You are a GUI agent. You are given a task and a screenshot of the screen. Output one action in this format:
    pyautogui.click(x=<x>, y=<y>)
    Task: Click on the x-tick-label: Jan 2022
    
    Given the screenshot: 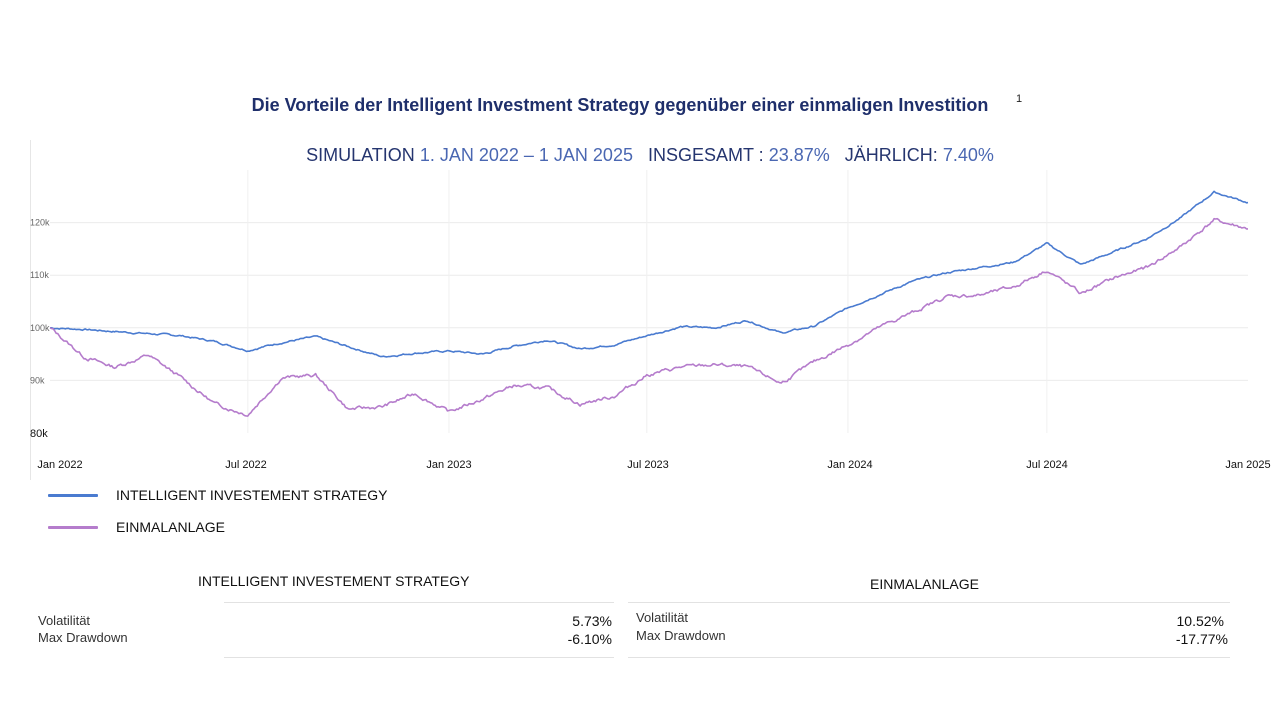 What is the action you would take?
    pyautogui.click(x=59, y=465)
    